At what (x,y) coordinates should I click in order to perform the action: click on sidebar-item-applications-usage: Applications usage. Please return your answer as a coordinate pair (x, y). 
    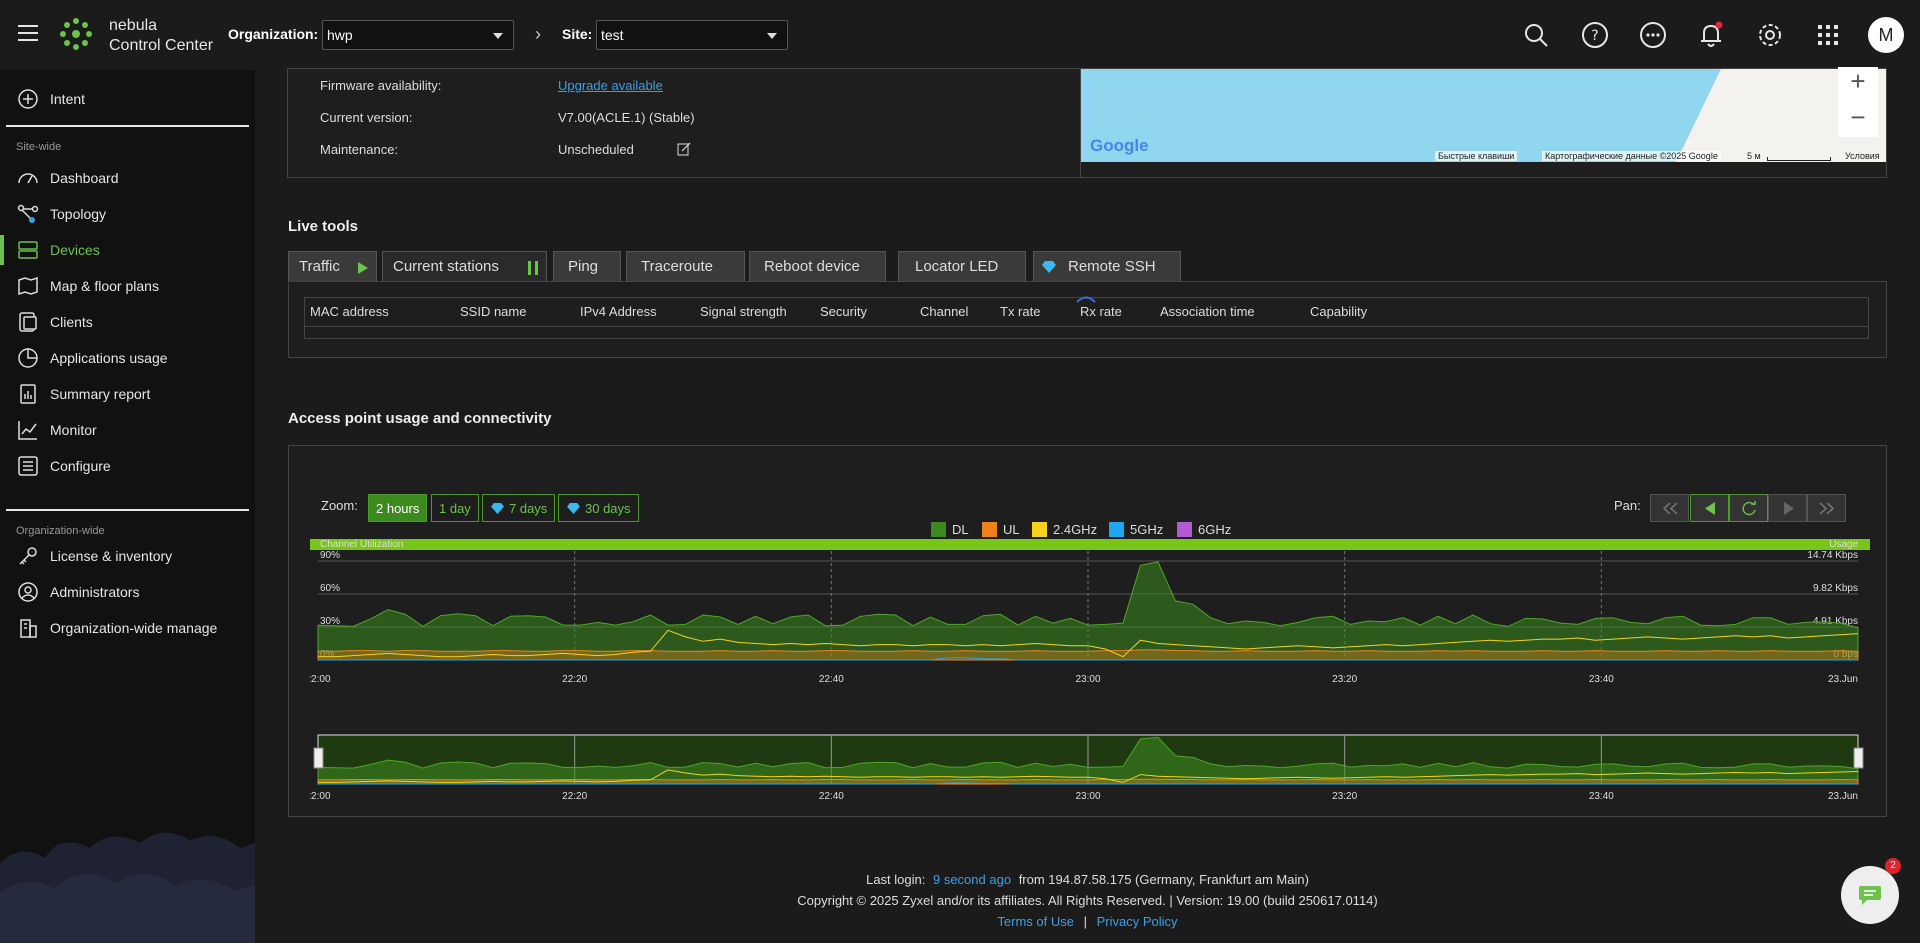
    Looking at the image, I should click on (127, 358).